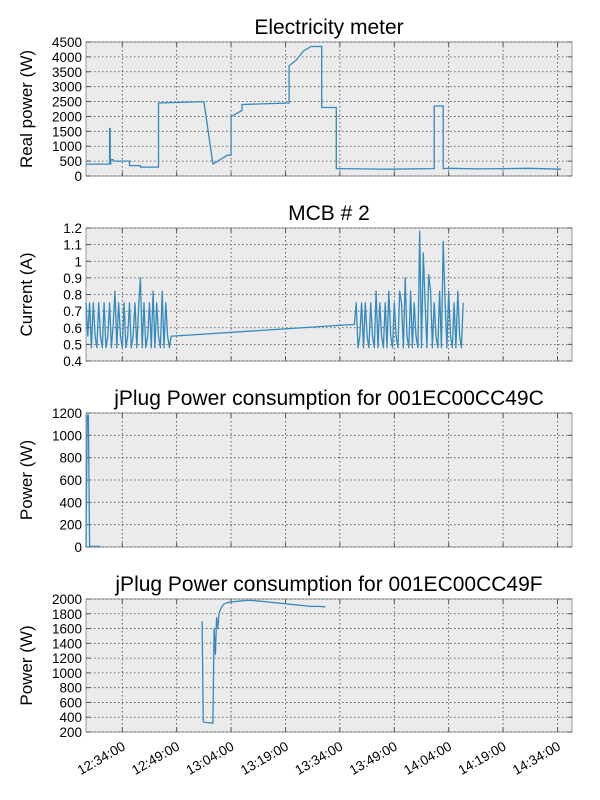 Image resolution: width=600 pixels, height=800 pixels. Describe the element at coordinates (72, 295) in the screenshot. I see `y-tick-label: 0.8` at that location.